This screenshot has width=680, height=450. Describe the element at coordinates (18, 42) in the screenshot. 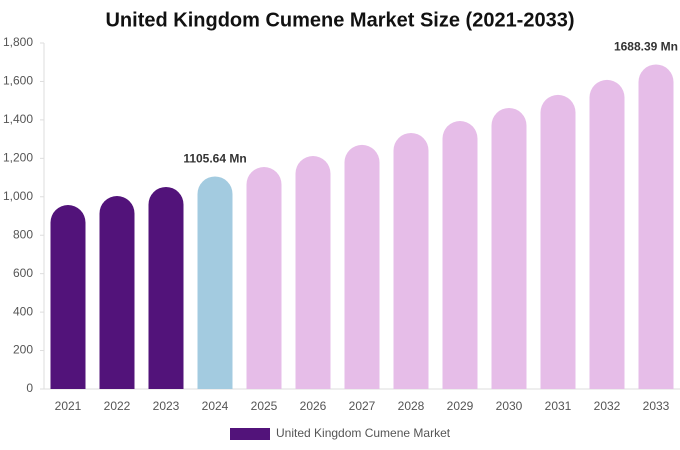

I see `y-tick-label: 1,800` at that location.